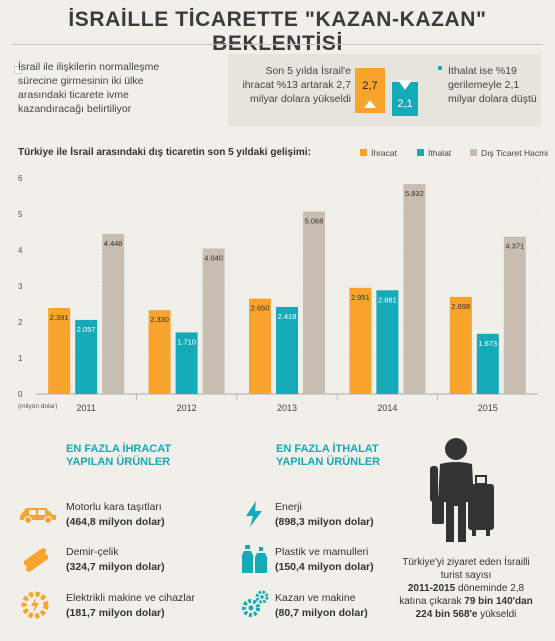 Image resolution: width=555 pixels, height=641 pixels. Describe the element at coordinates (460, 306) in the screenshot. I see `bar-value-label: 2.698` at that location.